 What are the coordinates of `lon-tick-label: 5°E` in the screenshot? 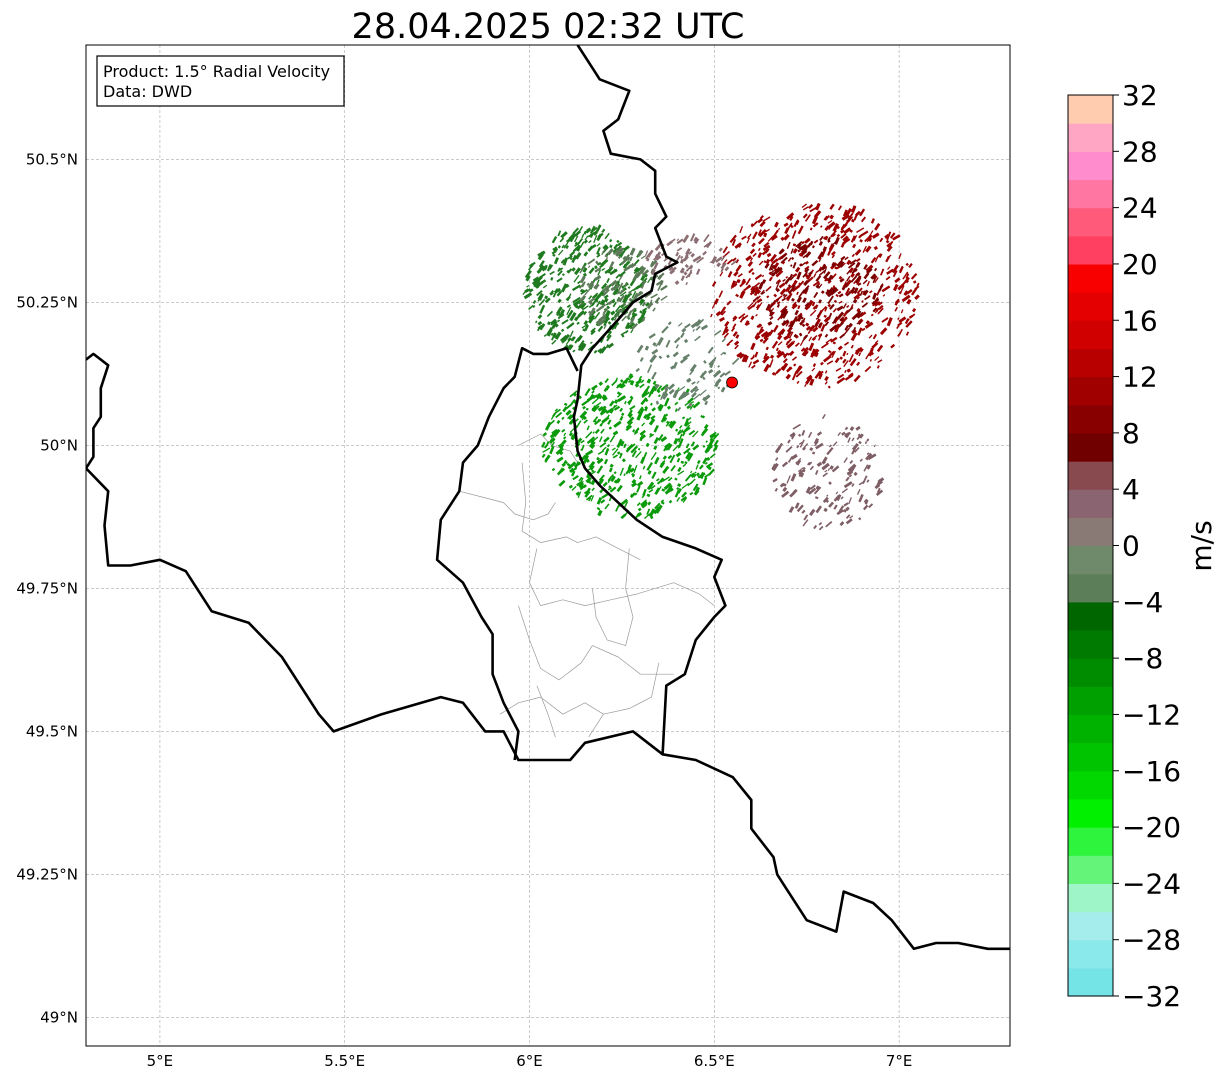 It's located at (160, 1061).